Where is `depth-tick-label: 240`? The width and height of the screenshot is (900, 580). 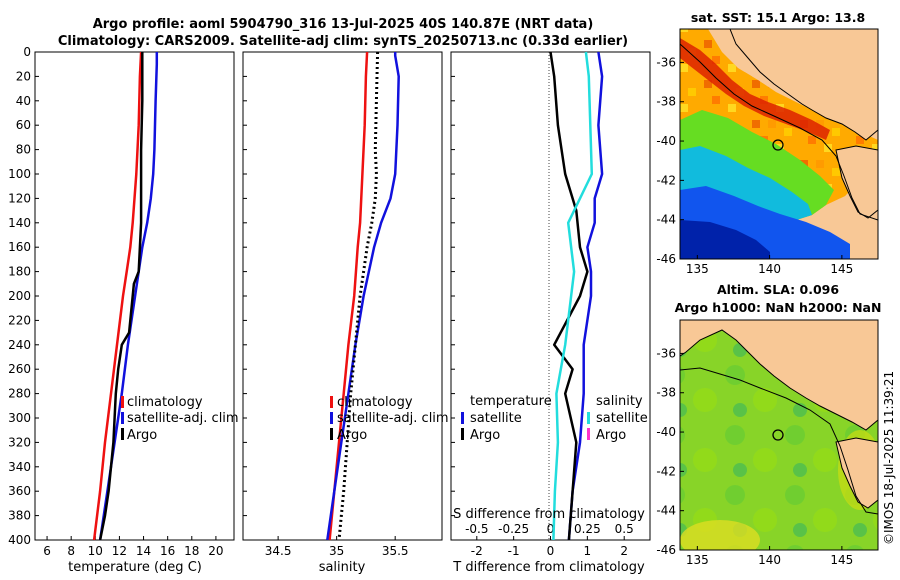
depth-tick-label: 240 is located at coordinates (19, 345).